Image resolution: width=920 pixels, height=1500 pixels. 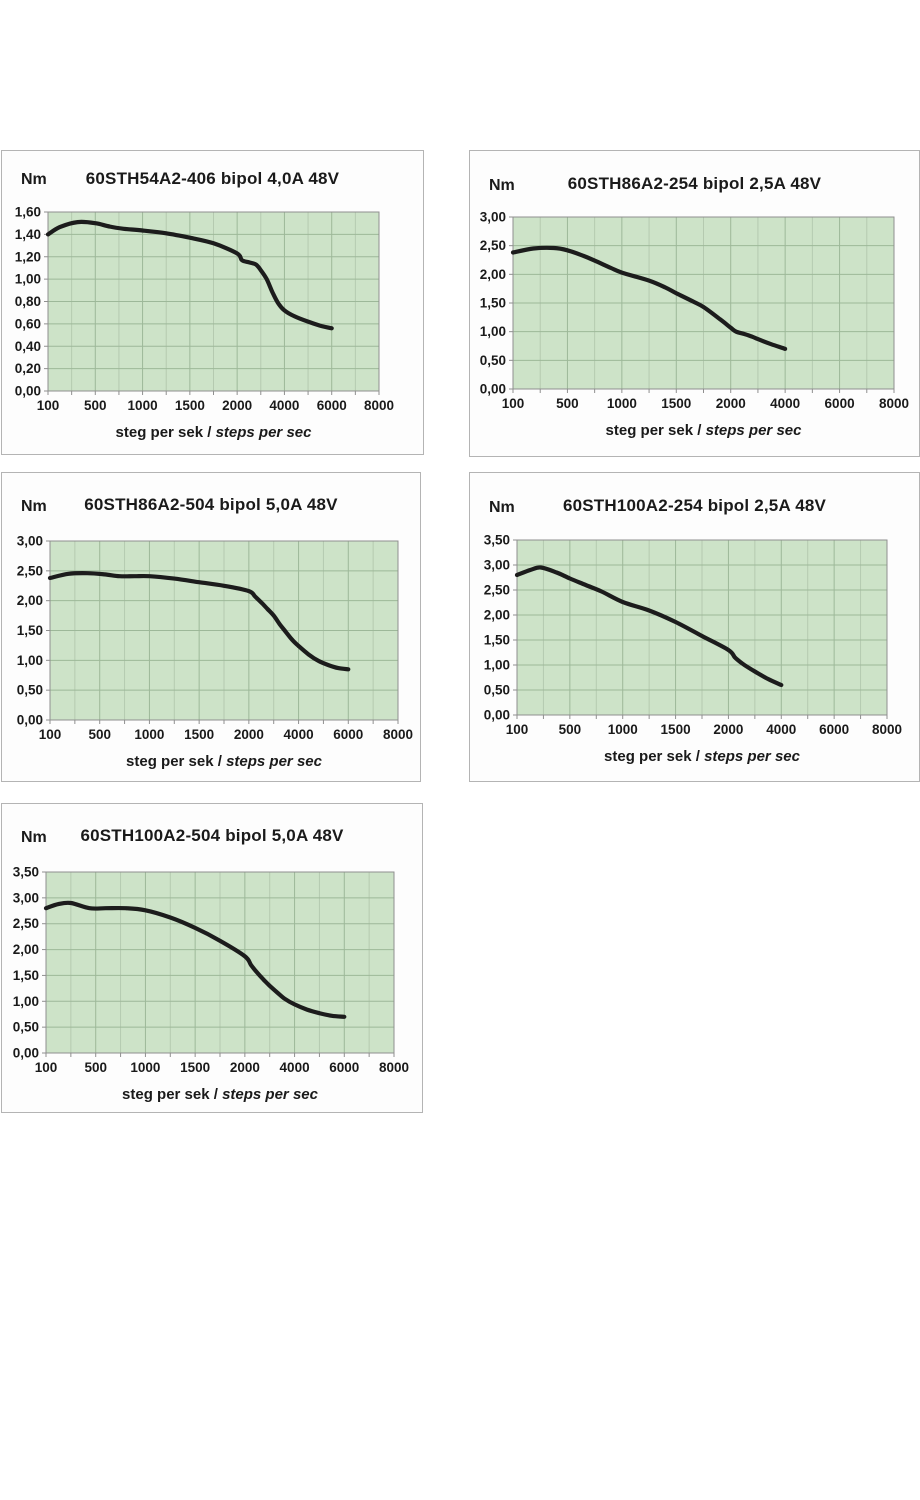 I want to click on chart-title: 60STH54A2-406 bipol 4,0A 48V, so click(x=212, y=178).